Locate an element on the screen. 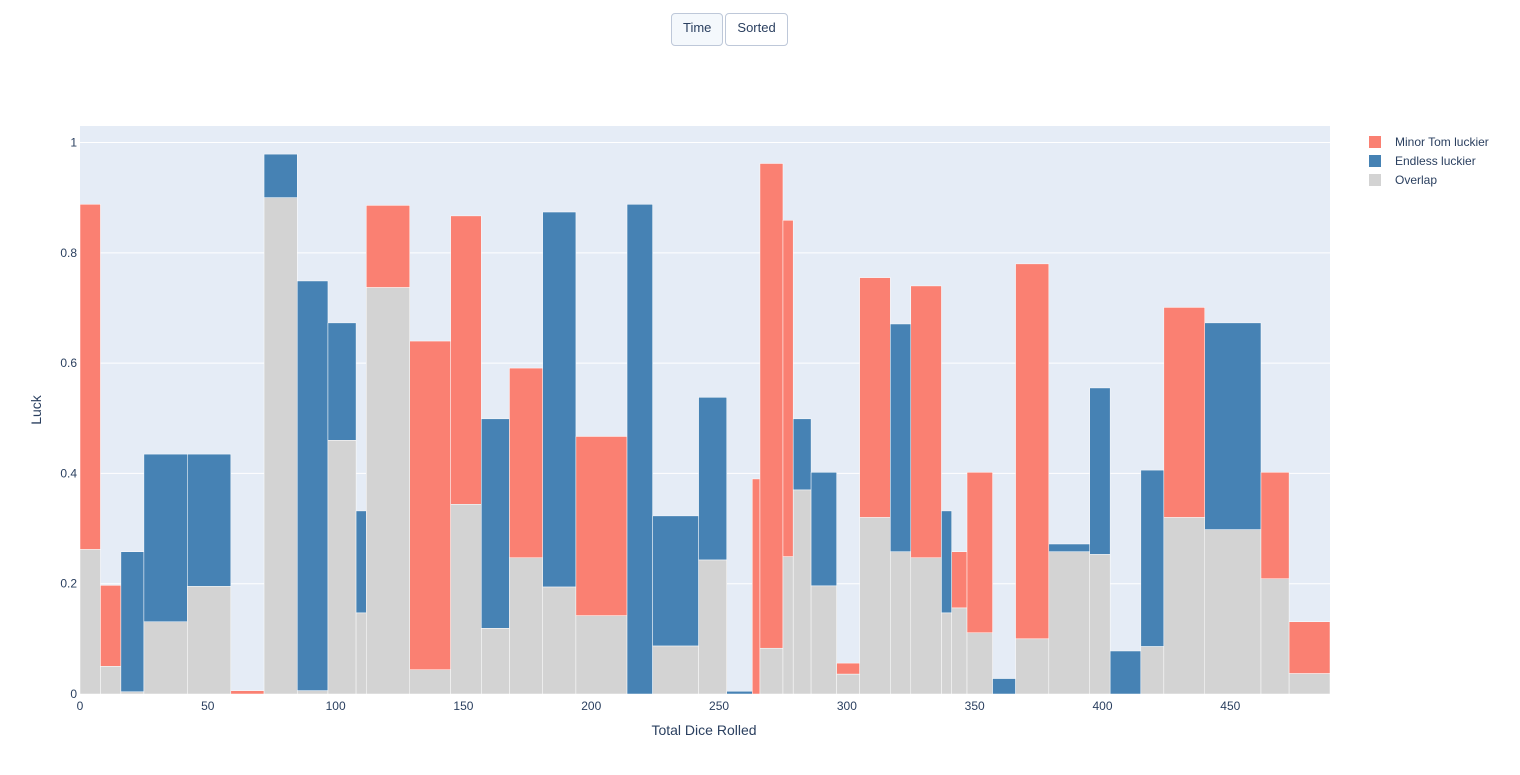 The image size is (1520, 775). y-tick-label: 0.8 is located at coordinates (68, 253).